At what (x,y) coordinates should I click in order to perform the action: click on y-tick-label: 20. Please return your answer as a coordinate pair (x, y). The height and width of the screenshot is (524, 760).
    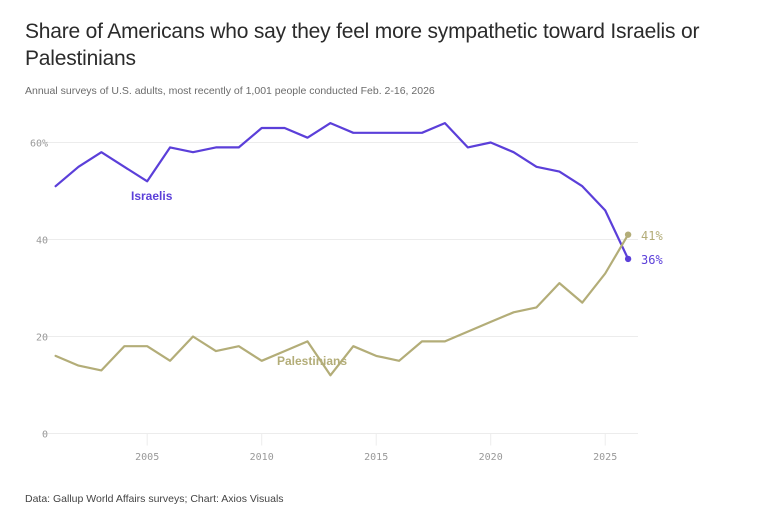
    Looking at the image, I should click on (42, 338).